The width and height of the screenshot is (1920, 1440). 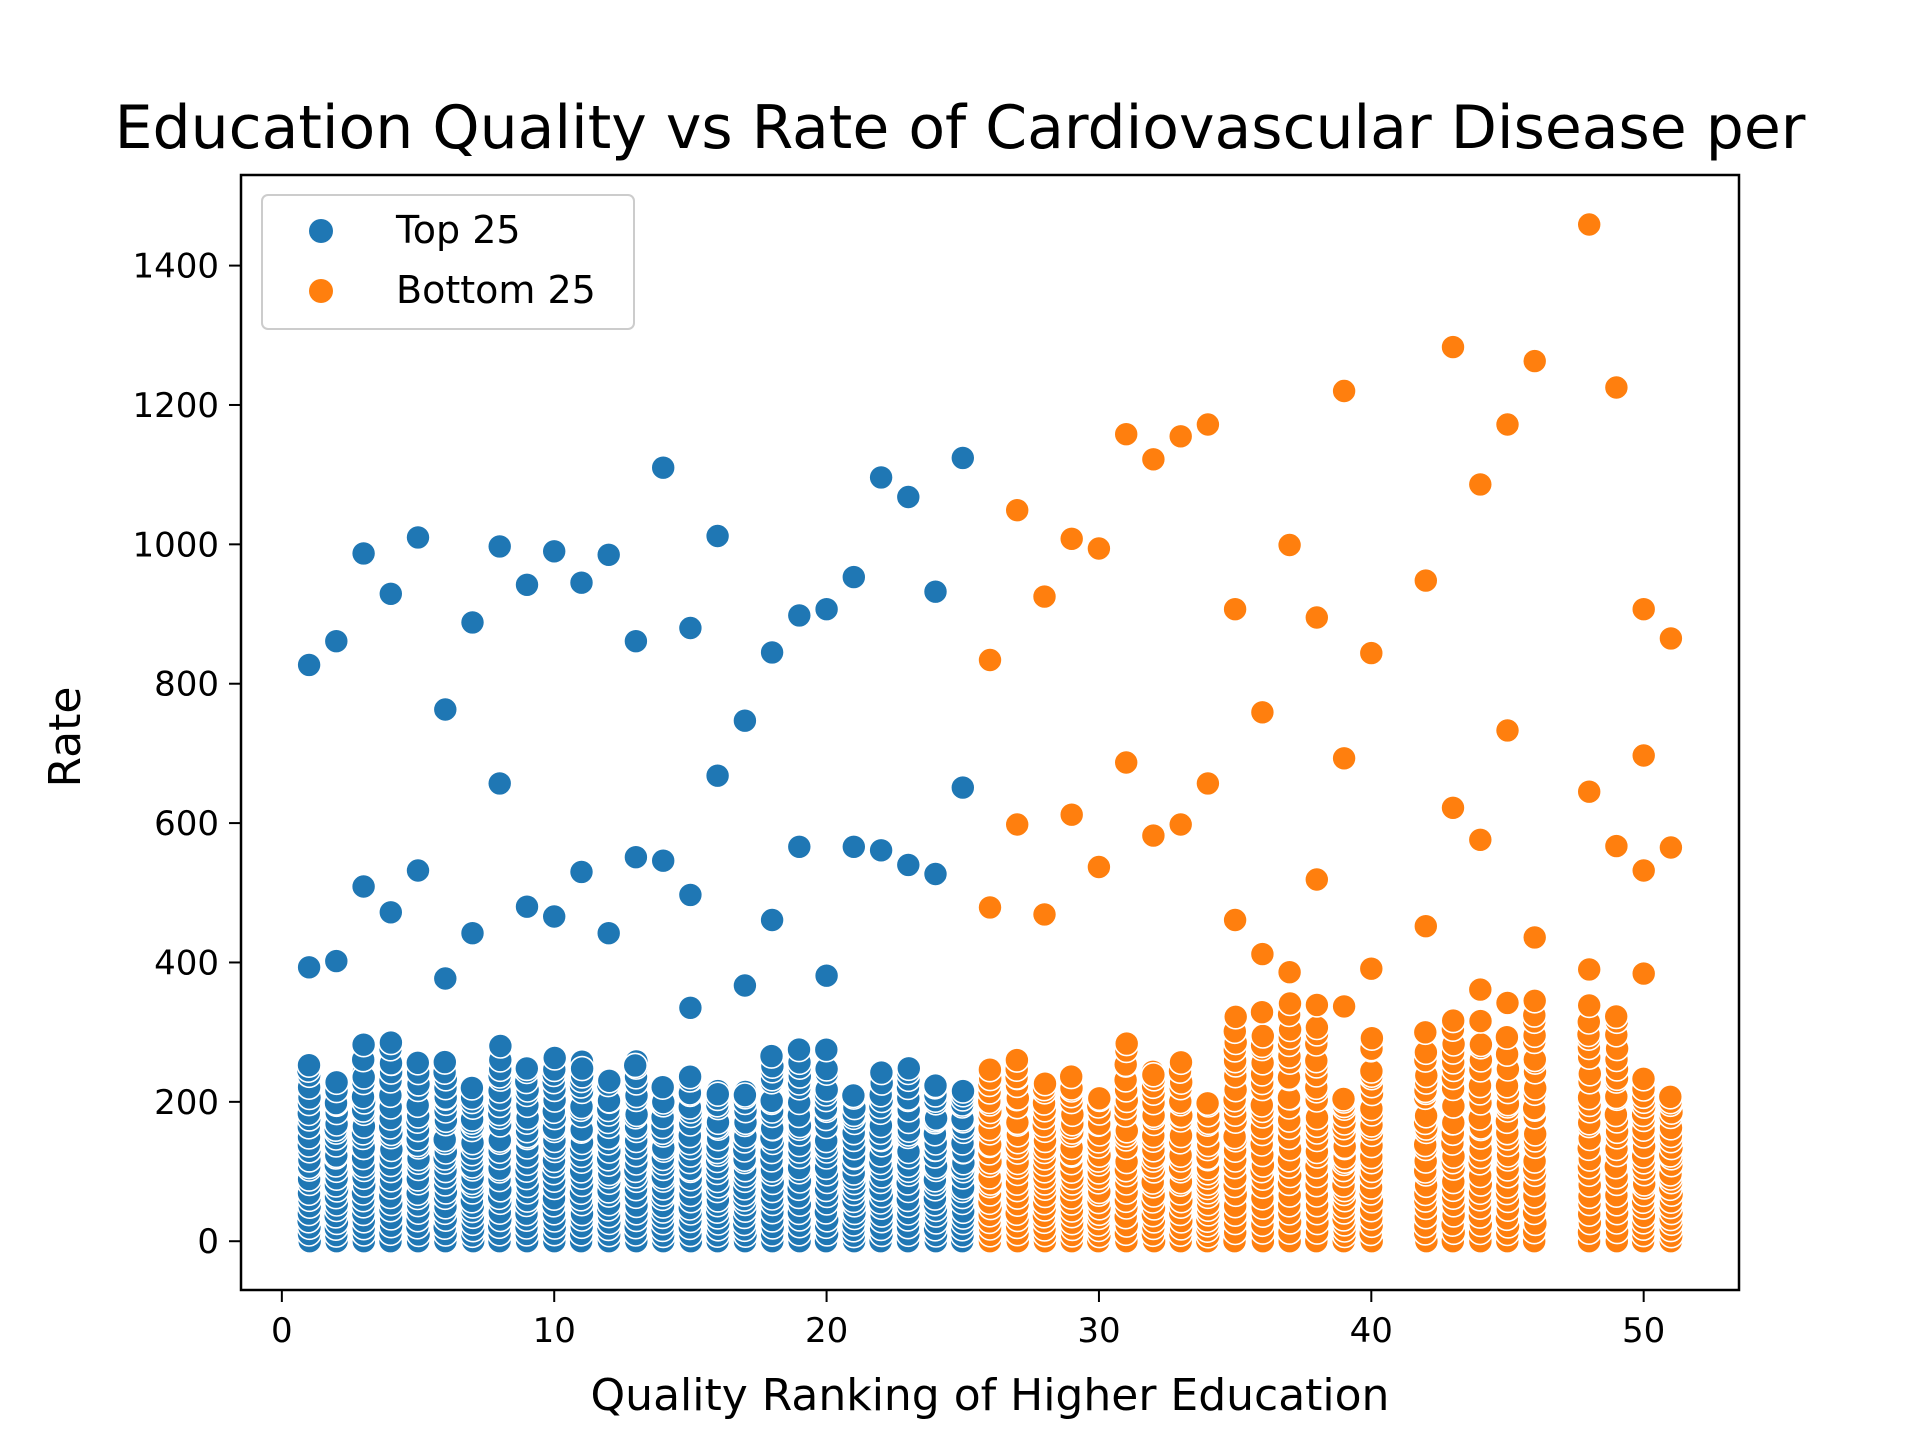 What do you see at coordinates (186, 685) in the screenshot?
I see `y-tick-label: 800` at bounding box center [186, 685].